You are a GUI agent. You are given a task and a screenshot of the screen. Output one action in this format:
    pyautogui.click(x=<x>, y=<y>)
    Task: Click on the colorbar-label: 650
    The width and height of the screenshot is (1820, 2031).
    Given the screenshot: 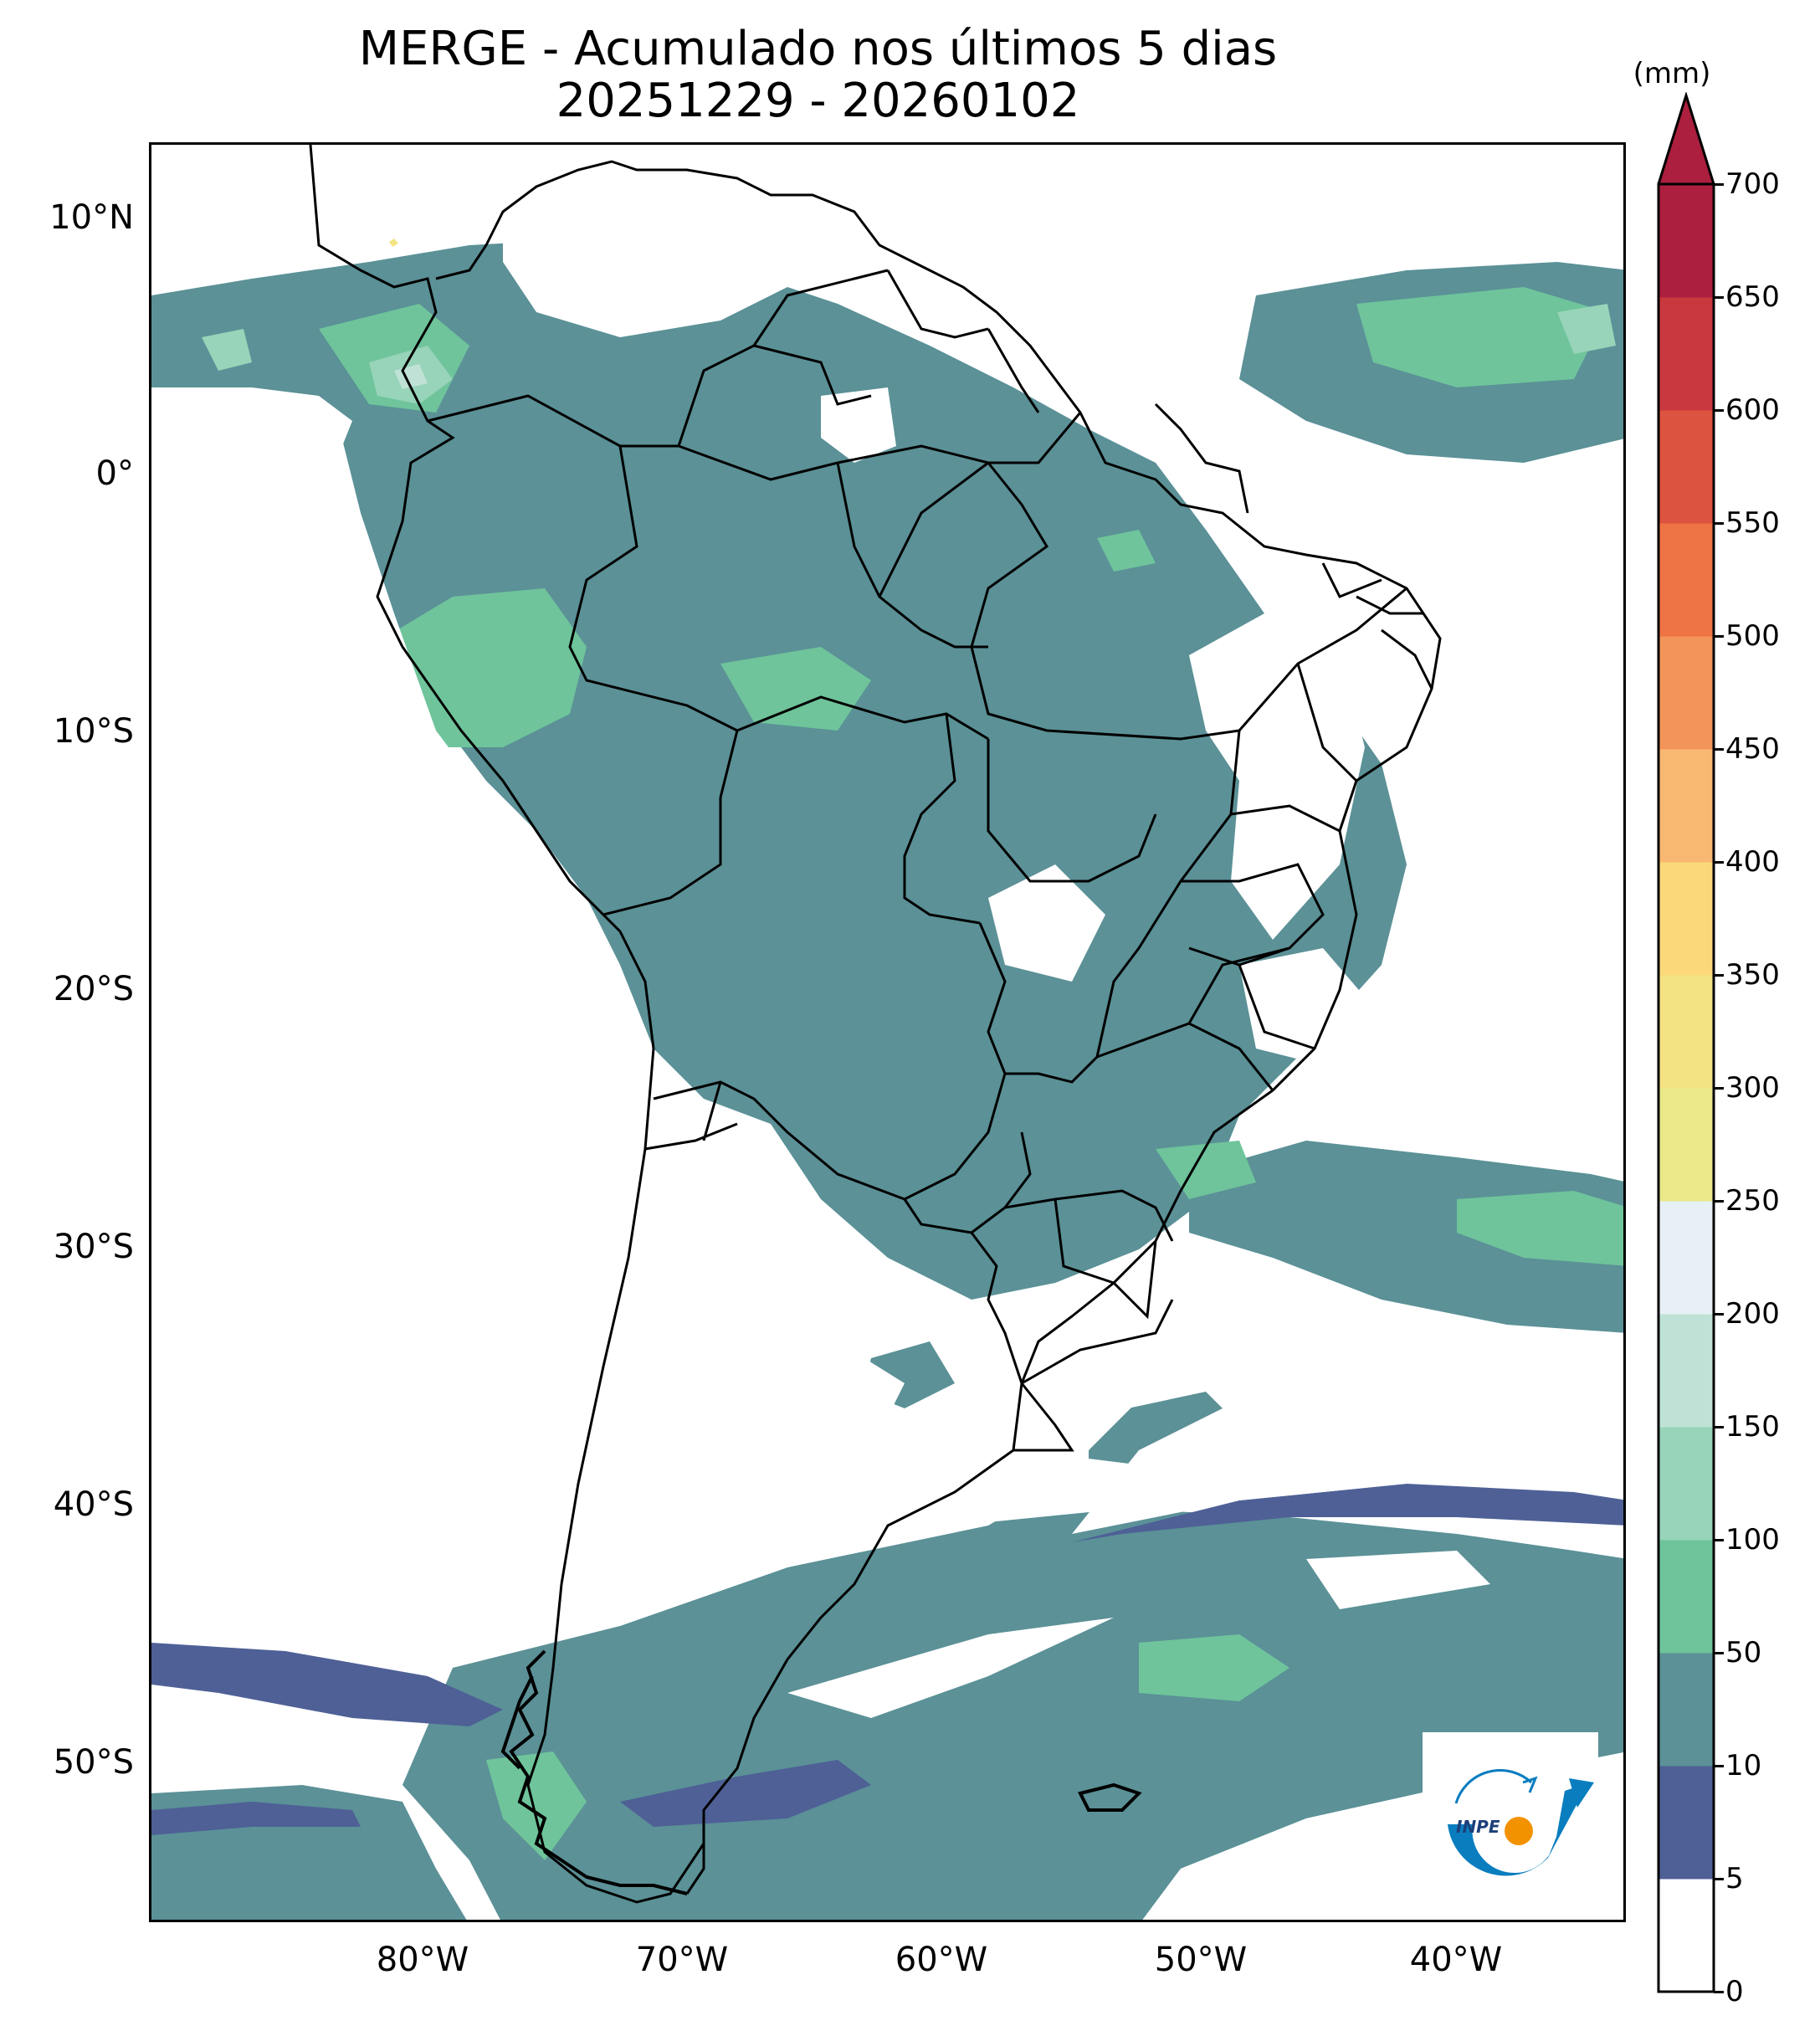 What is the action you would take?
    pyautogui.click(x=1753, y=297)
    